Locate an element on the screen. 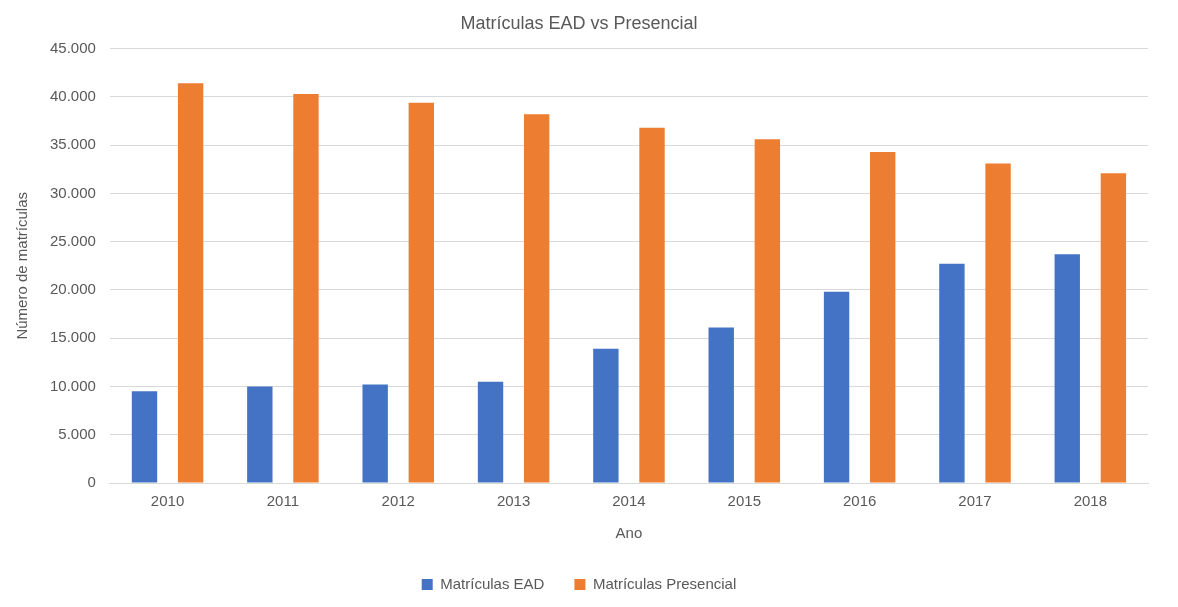 This screenshot has height=607, width=1178. y-tick-label: 35.000 is located at coordinates (72, 144).